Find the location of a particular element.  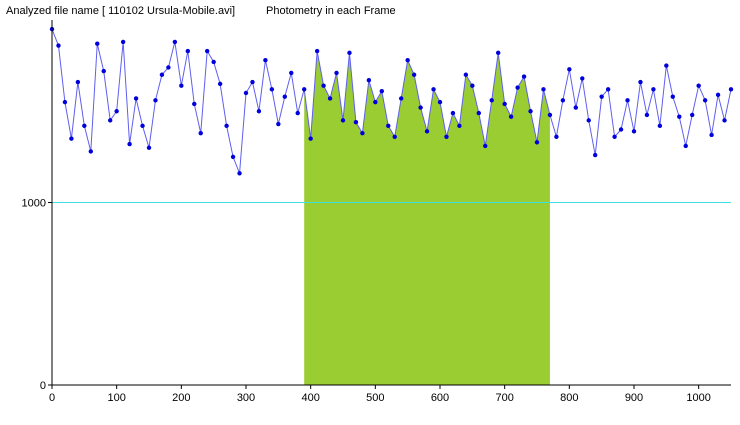

x-tick-label: 700 is located at coordinates (504, 398).